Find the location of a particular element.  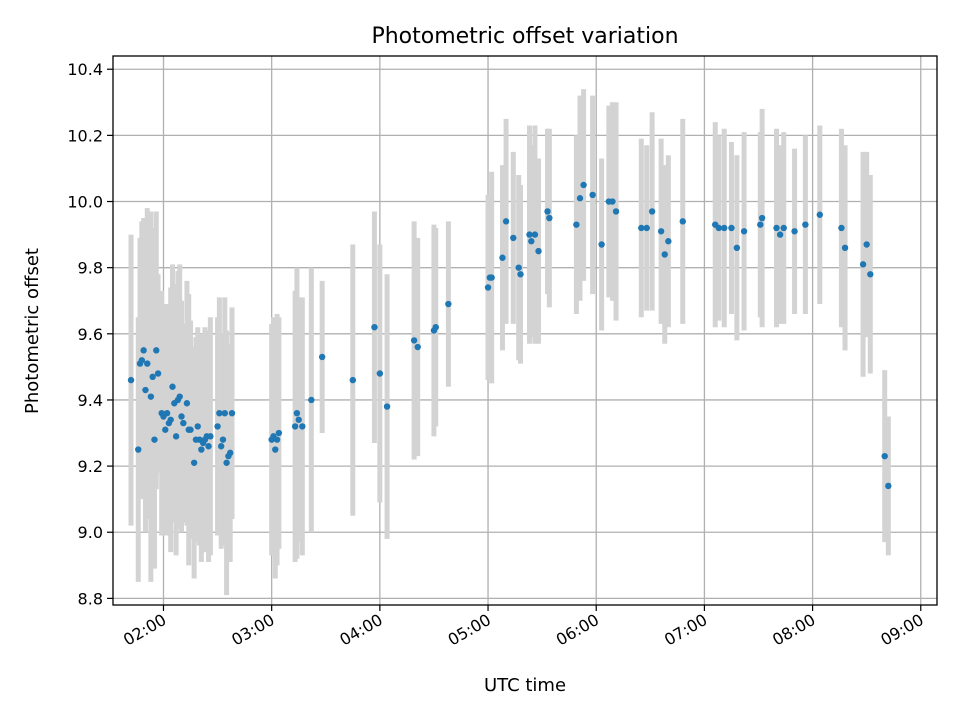

y-tick-label: 9.8 is located at coordinates (90, 268).